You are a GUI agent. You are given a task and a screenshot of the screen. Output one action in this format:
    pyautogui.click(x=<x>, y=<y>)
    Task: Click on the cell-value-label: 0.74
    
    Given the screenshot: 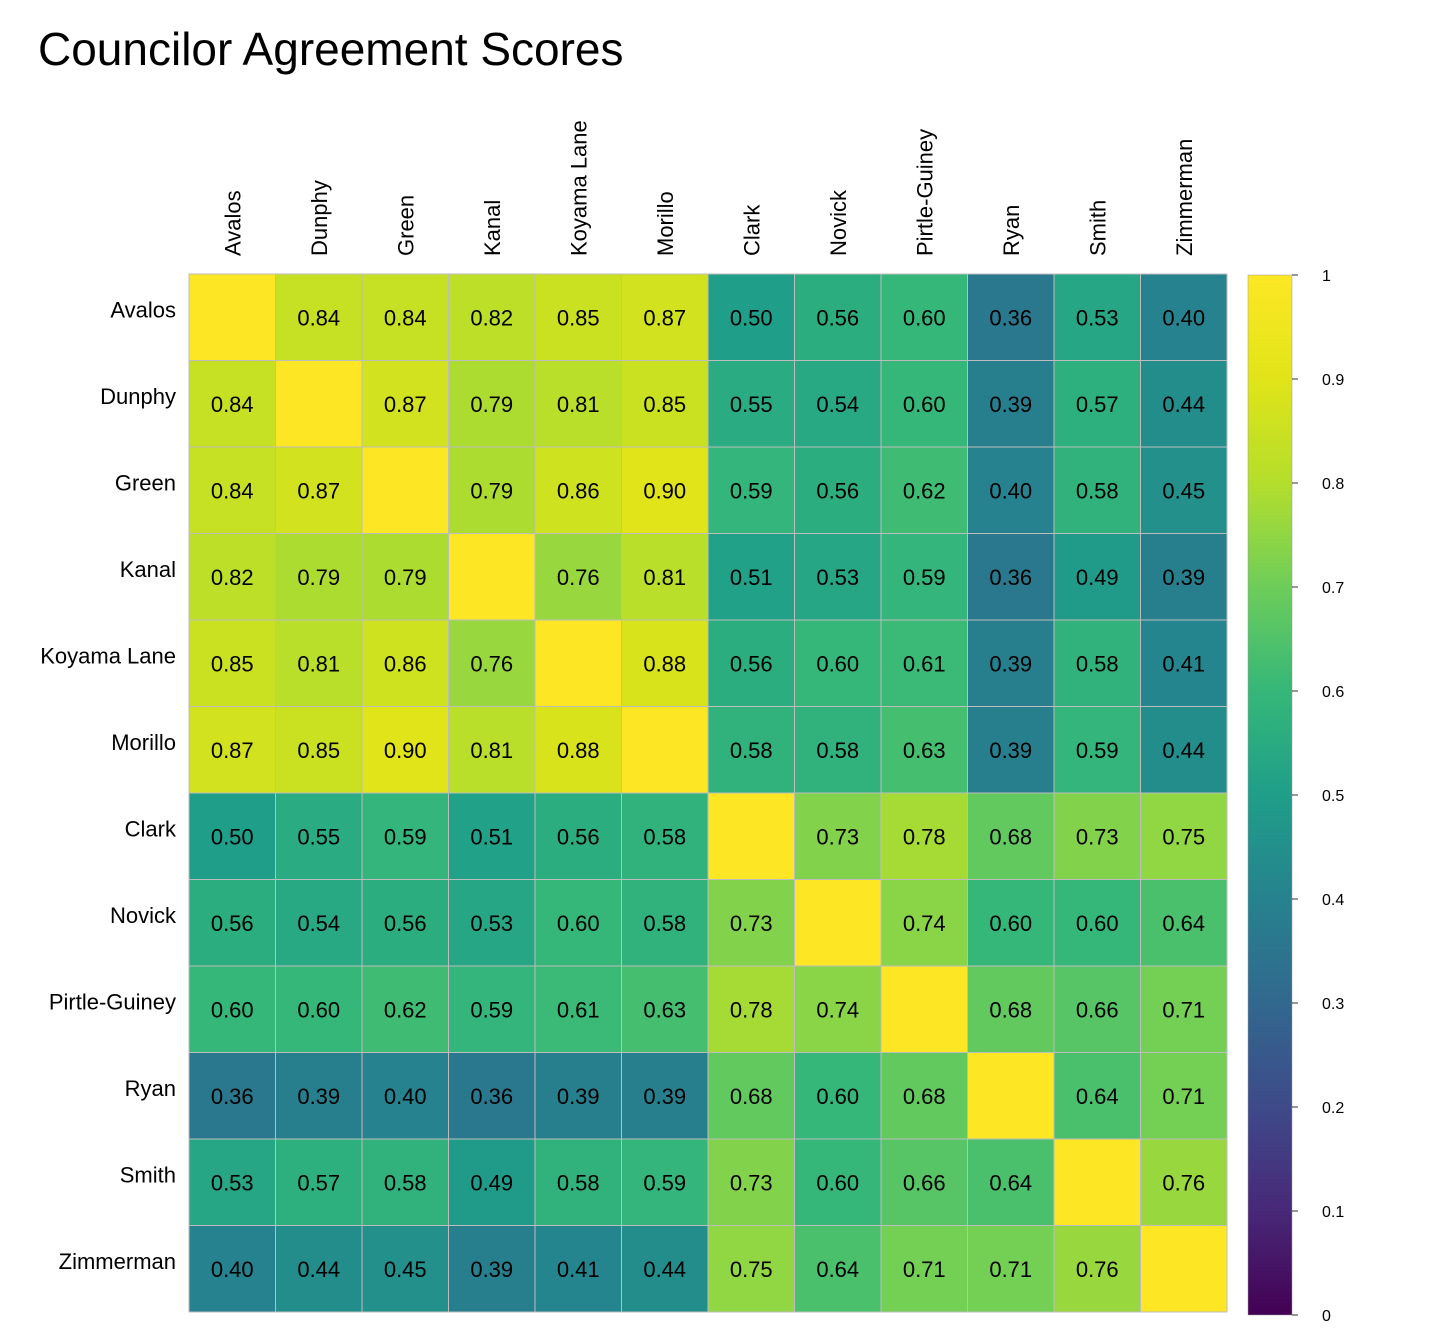 What is the action you would take?
    pyautogui.click(x=837, y=1009)
    